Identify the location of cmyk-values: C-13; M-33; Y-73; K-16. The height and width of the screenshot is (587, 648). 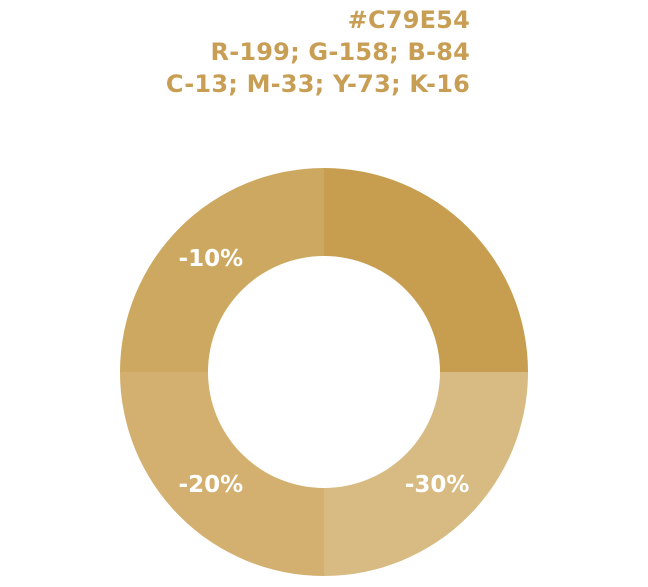
(317, 84).